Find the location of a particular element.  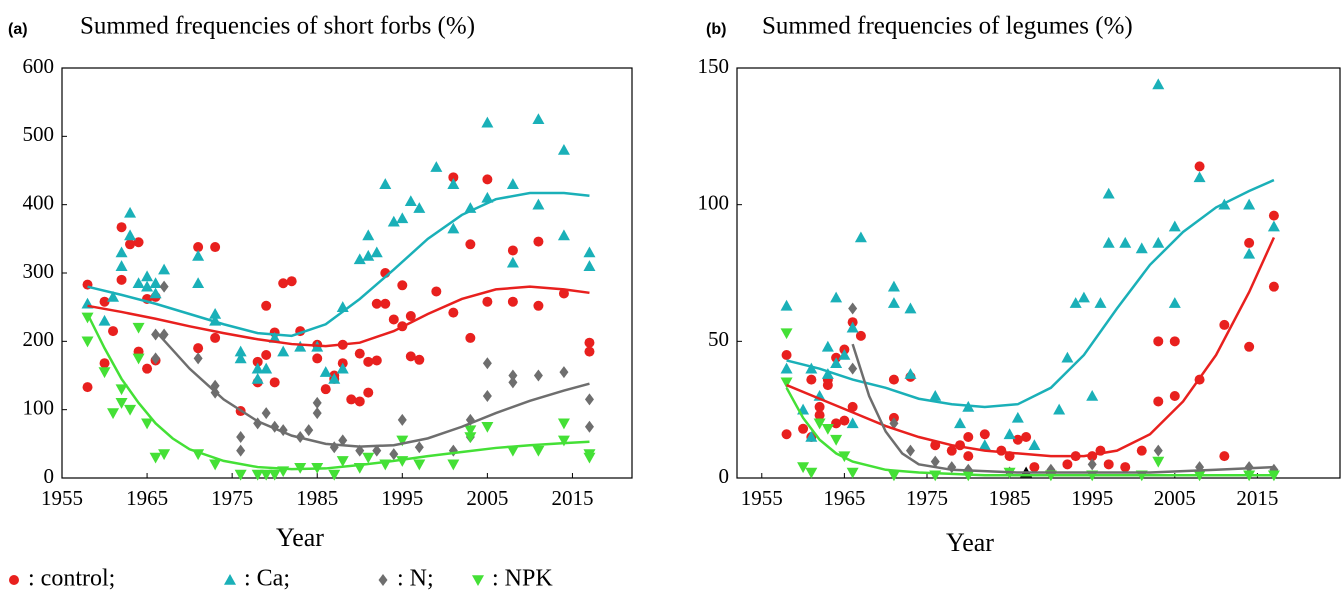

chart-title: Summed frequencies of short forbs (%) is located at coordinates (277, 26).